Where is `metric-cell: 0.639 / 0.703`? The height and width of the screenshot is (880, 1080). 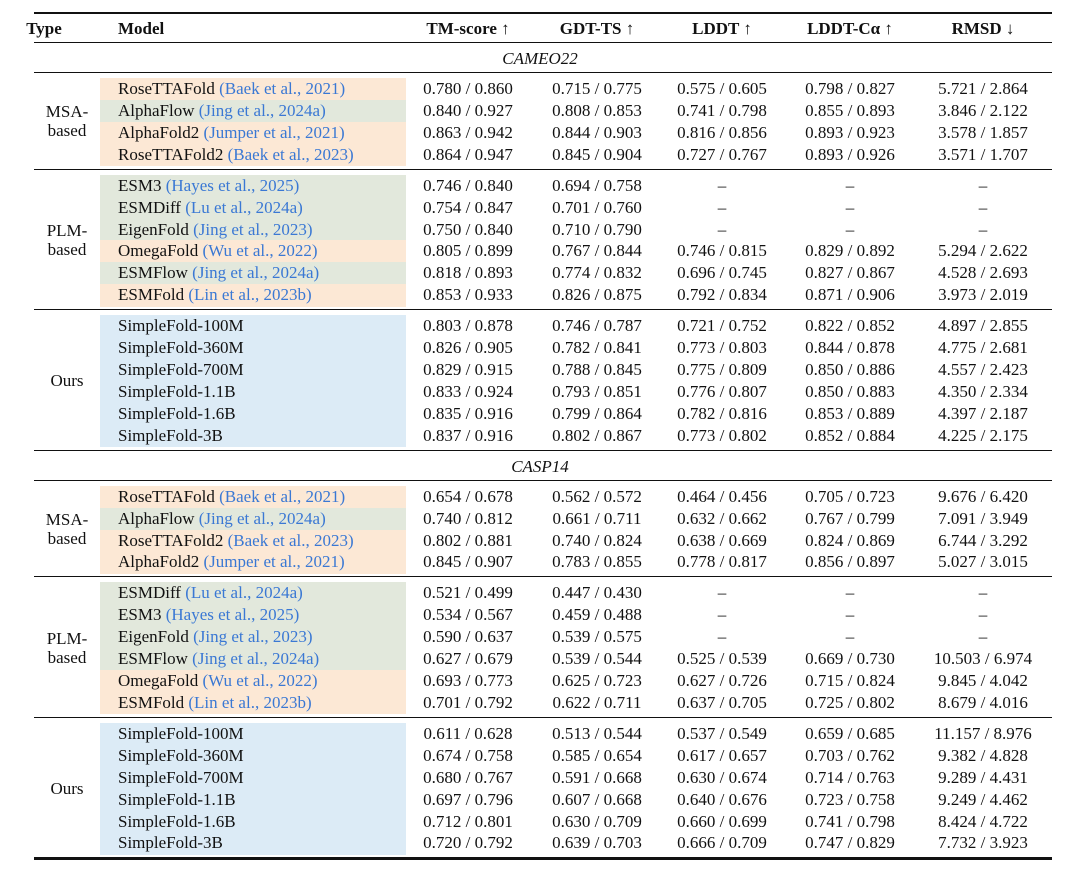 metric-cell: 0.639 / 0.703 is located at coordinates (597, 843).